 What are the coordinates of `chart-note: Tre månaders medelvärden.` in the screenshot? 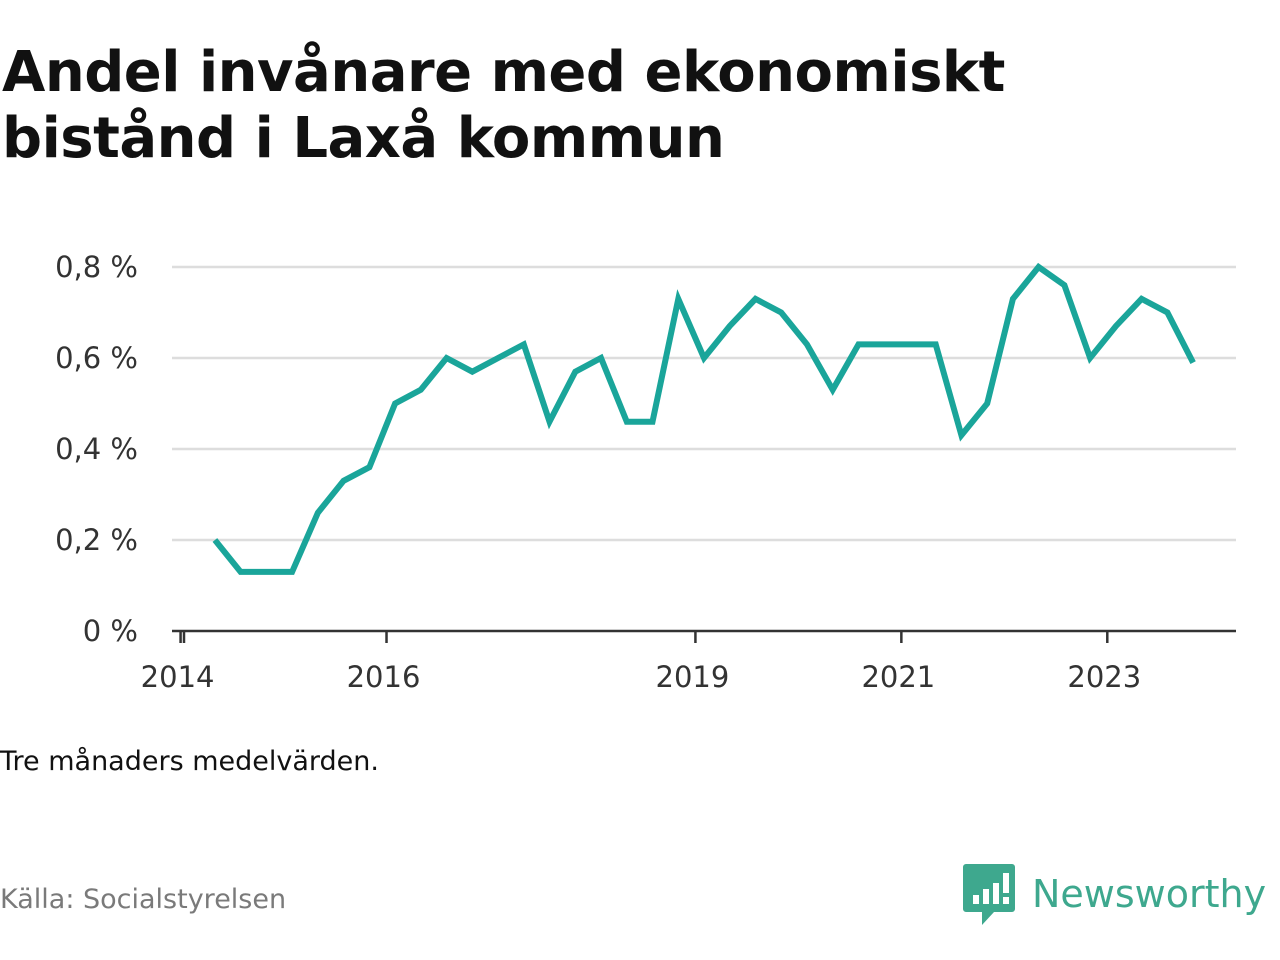 It's located at (189, 761).